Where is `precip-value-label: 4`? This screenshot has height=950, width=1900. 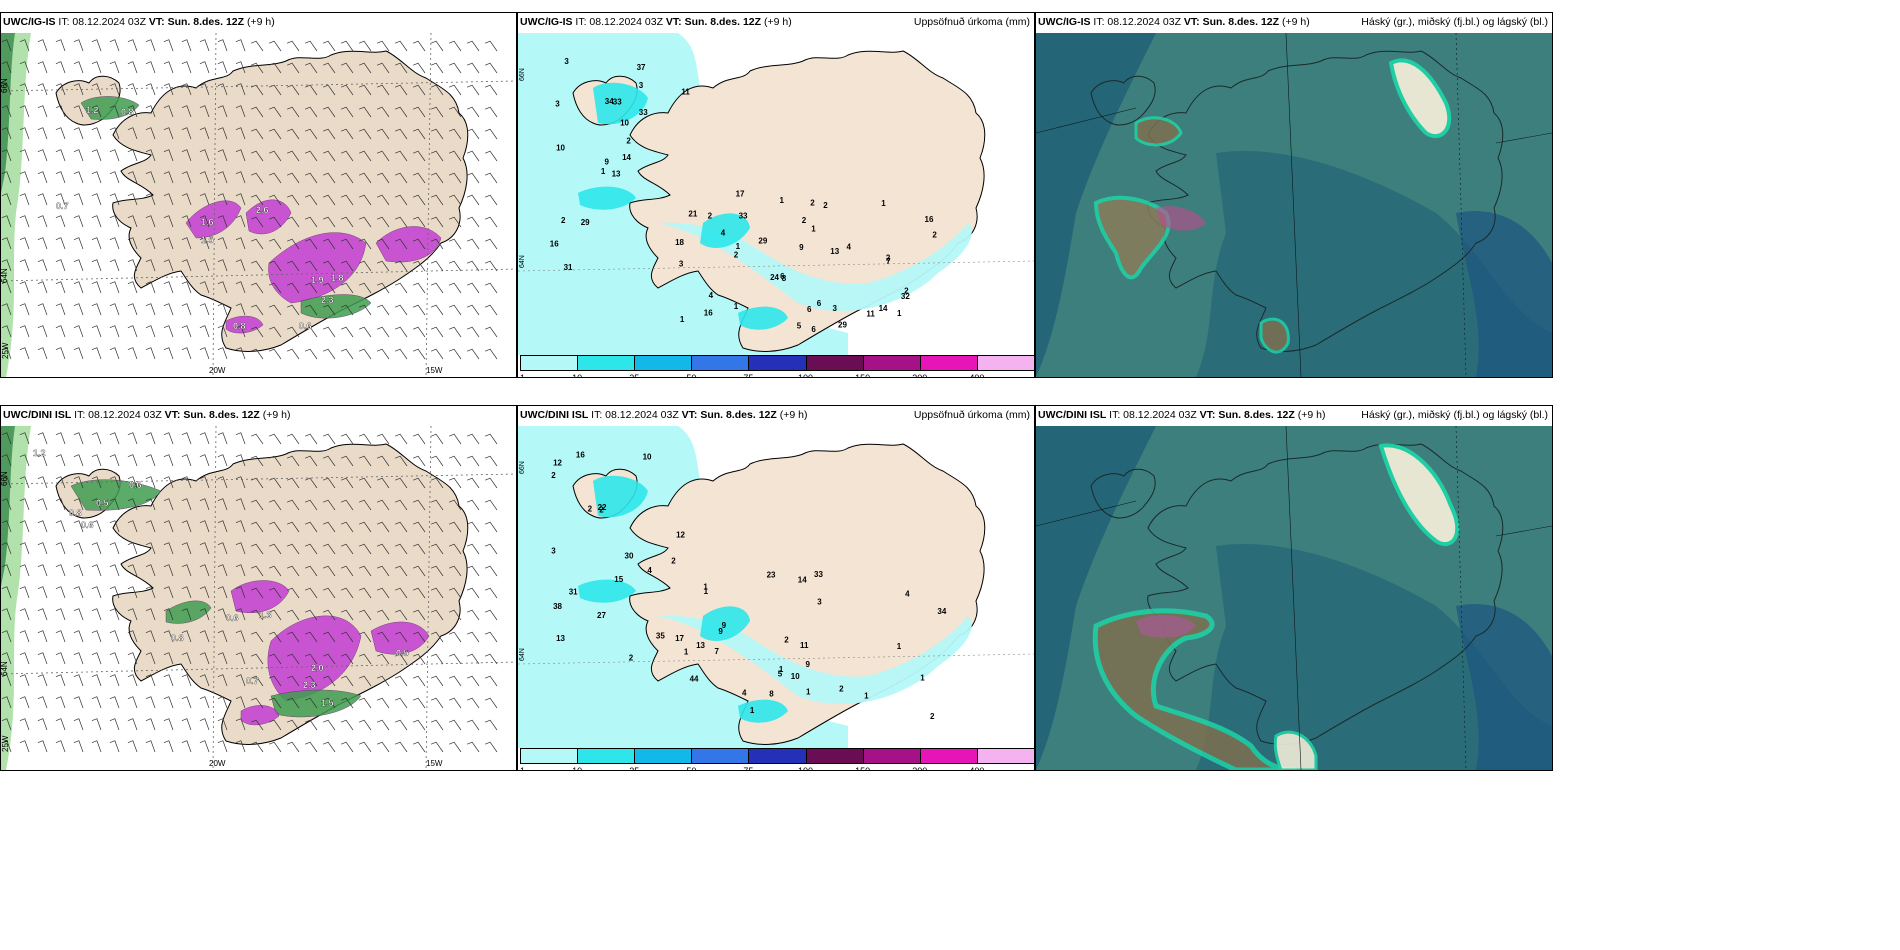
precip-value-label: 4 is located at coordinates (907, 594).